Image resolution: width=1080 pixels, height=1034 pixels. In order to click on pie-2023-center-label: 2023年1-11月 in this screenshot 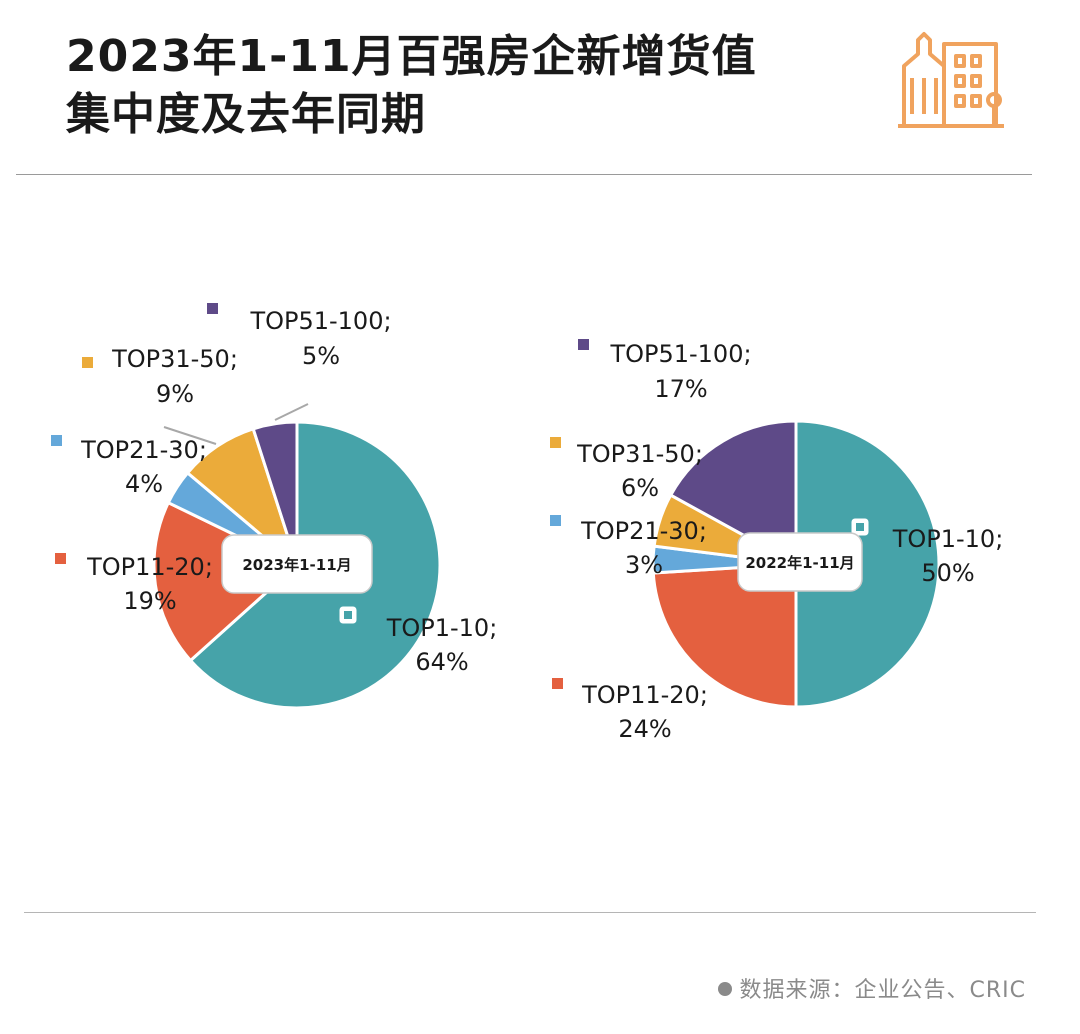, I will do `click(296, 565)`.